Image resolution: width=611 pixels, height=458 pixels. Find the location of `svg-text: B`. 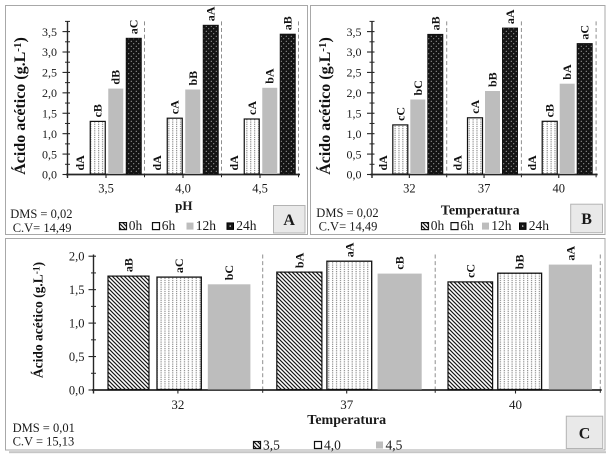

svg-text: B is located at coordinates (586, 219).